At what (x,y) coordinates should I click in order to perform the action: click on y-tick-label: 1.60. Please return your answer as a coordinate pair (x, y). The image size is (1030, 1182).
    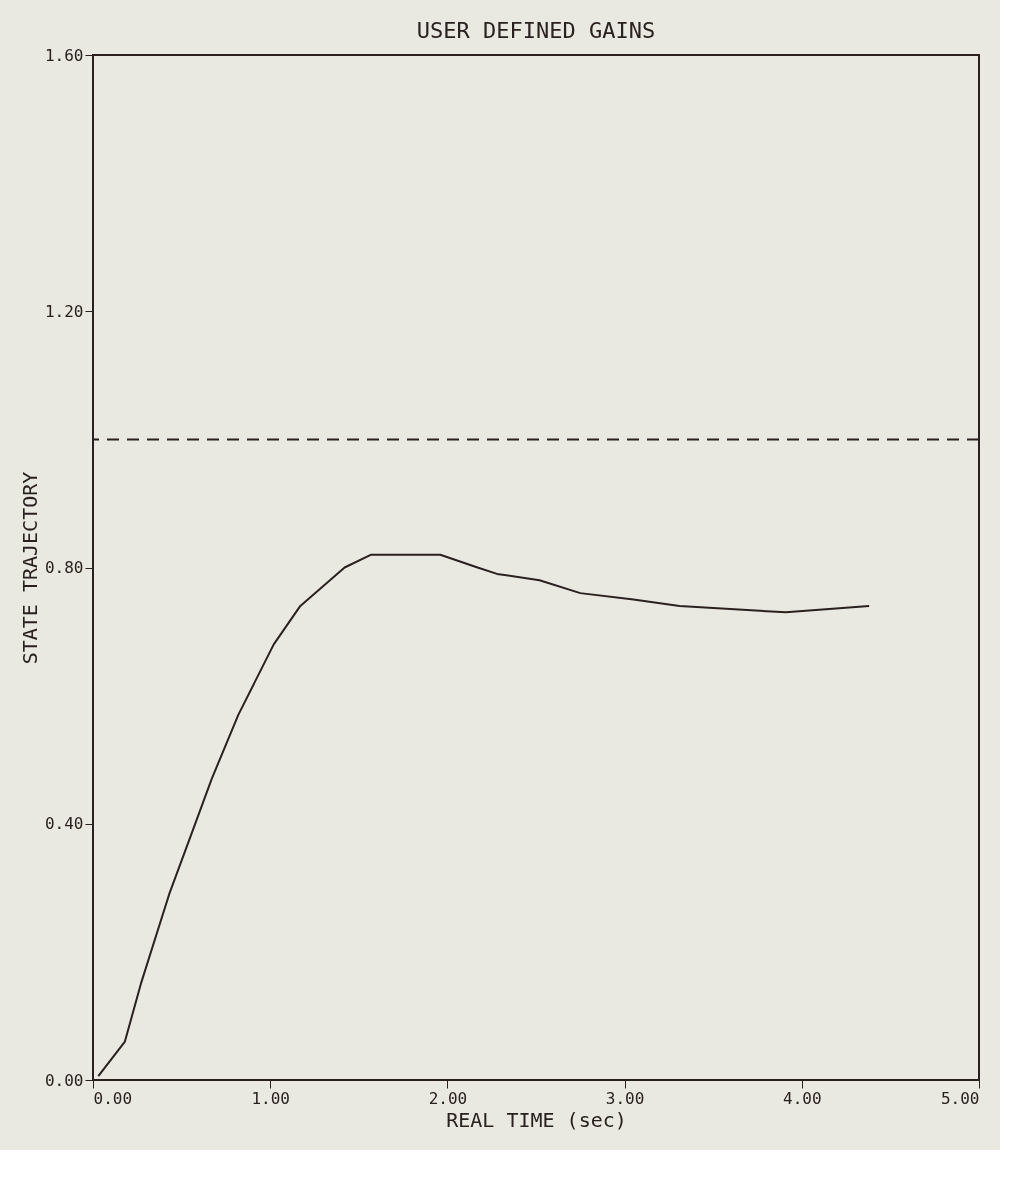
    Looking at the image, I should click on (64, 55).